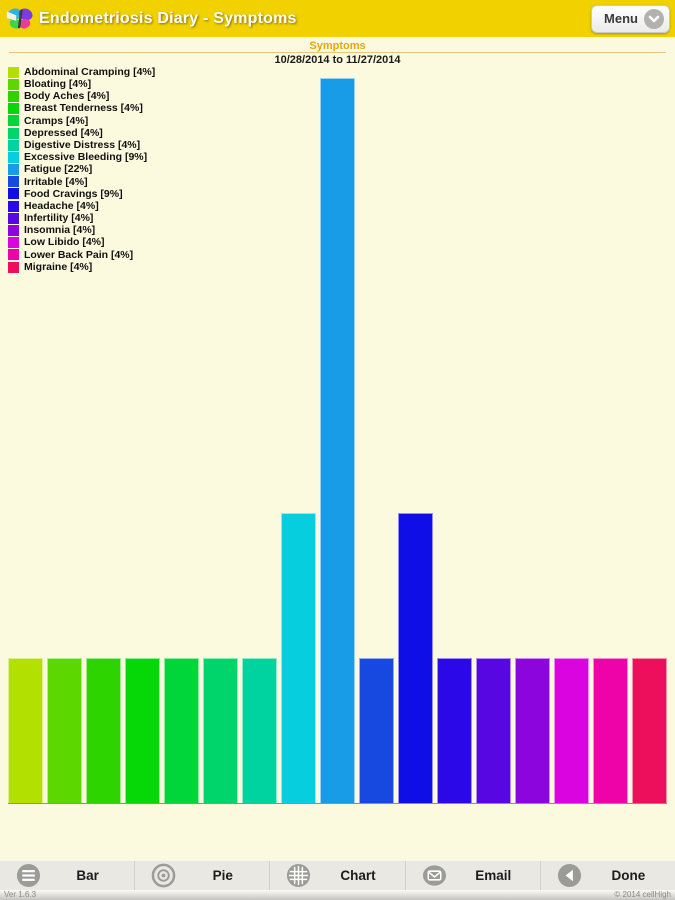  Describe the element at coordinates (79, 254) in the screenshot. I see `legend-label: Lower Back Pain [4%]` at that location.